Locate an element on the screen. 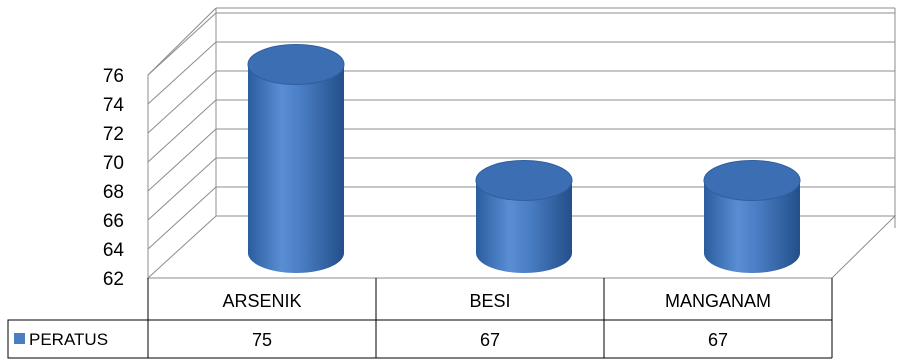 The width and height of the screenshot is (903, 361). y-tick-label: 68 is located at coordinates (113, 192).